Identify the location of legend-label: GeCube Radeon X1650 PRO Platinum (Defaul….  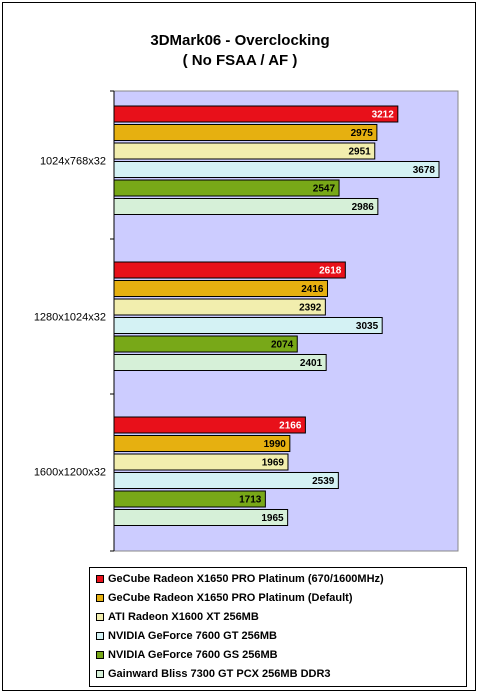
(230, 598).